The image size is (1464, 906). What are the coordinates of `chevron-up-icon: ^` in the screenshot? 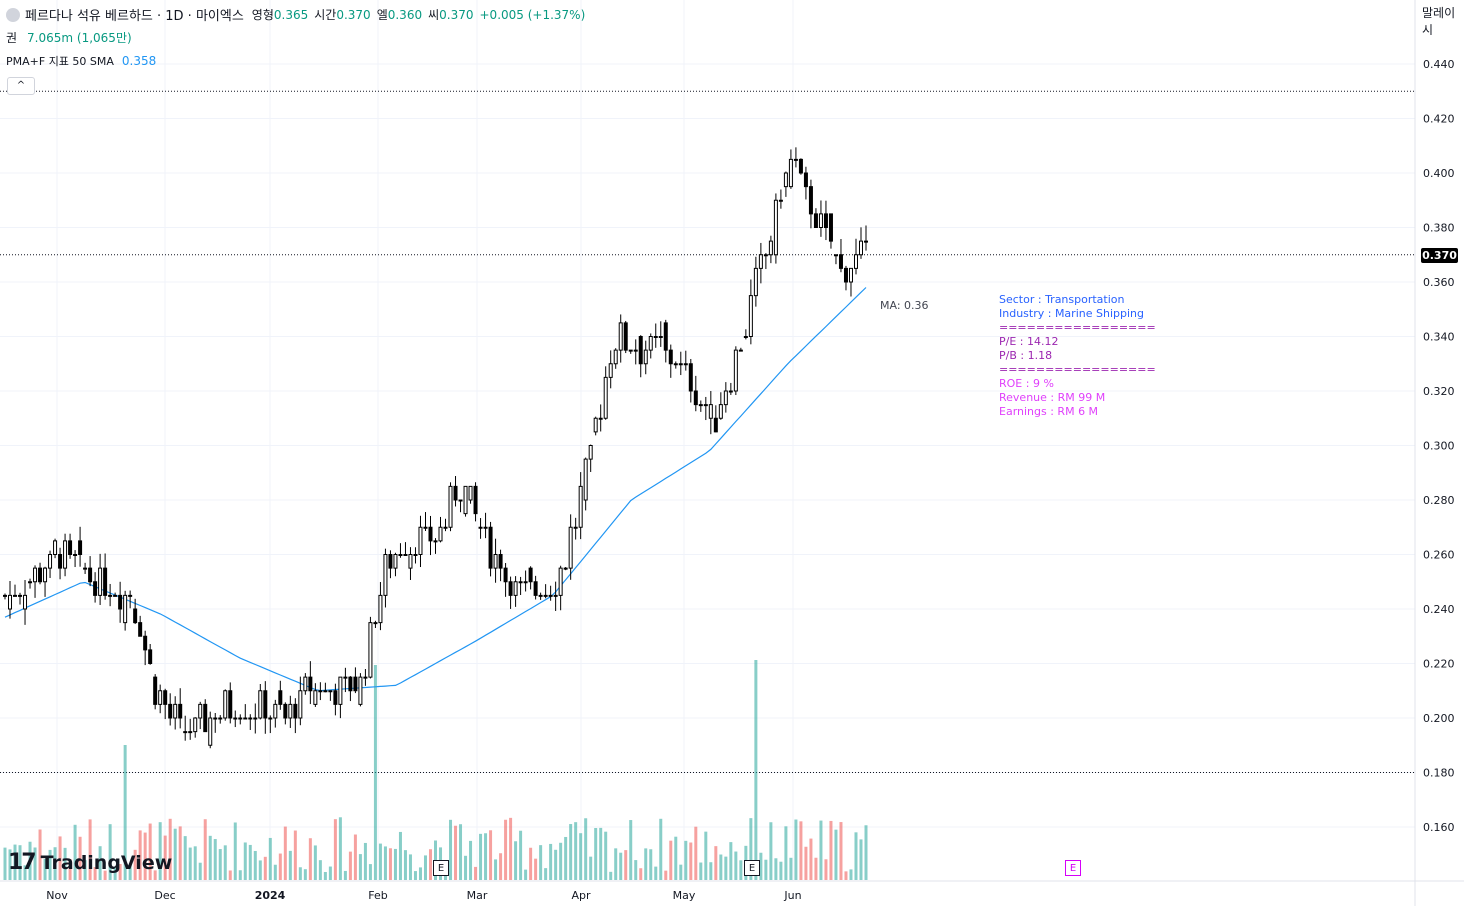 It's located at (21, 86).